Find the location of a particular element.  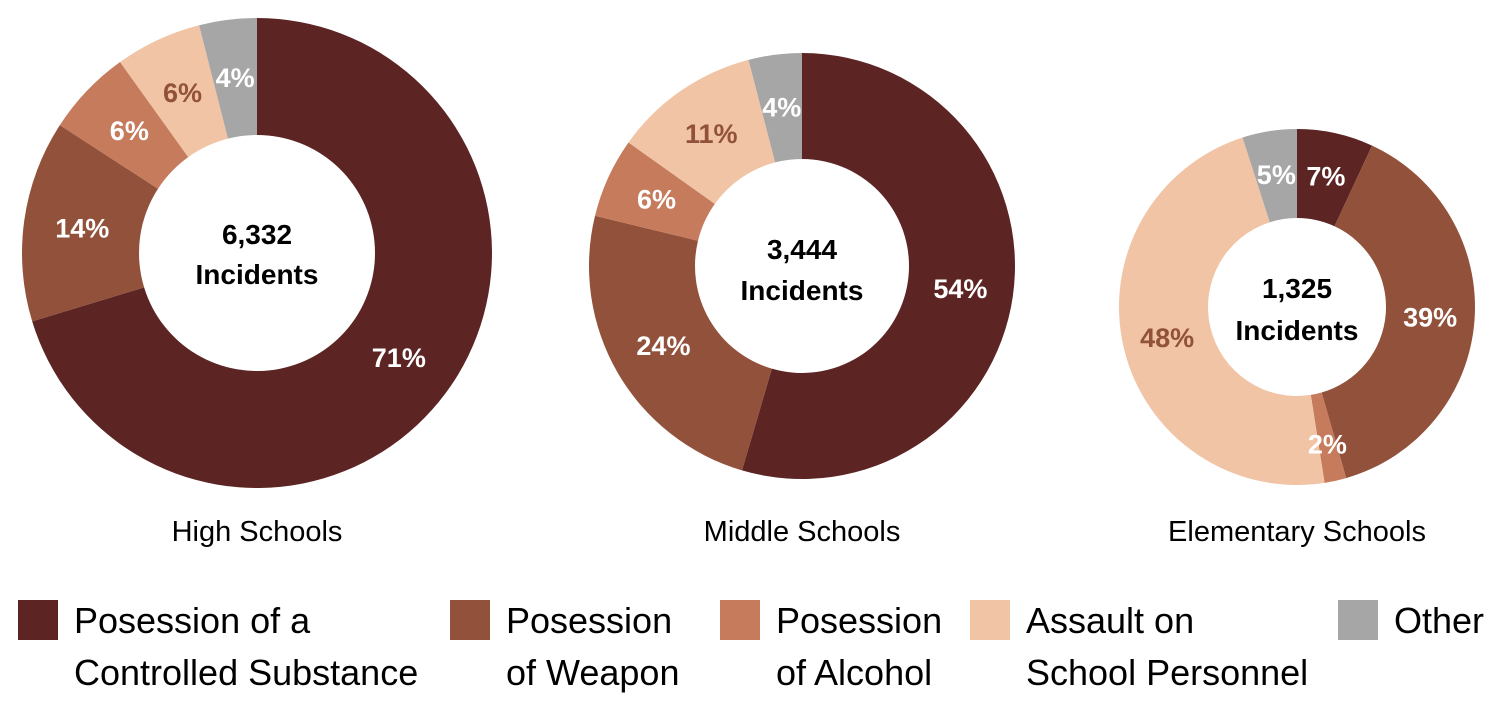

center-total: 1,325 is located at coordinates (1297, 288).